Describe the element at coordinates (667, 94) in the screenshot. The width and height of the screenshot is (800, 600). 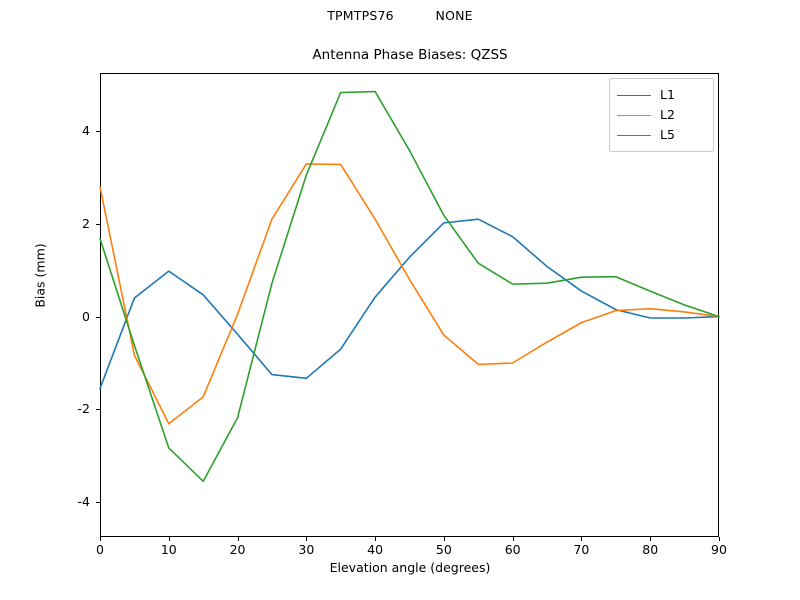
I see `legend-label: L1` at that location.